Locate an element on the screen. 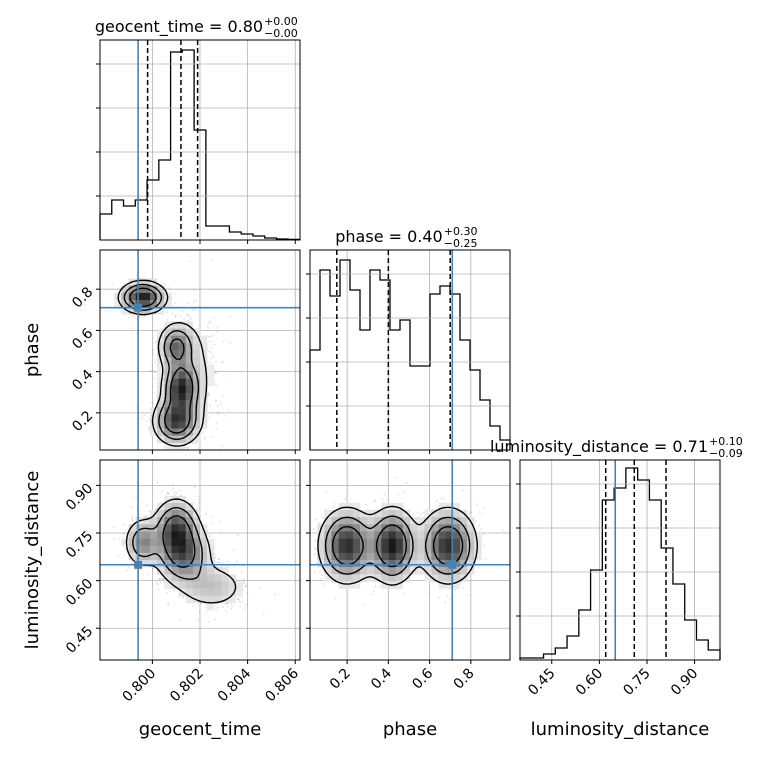 This screenshot has width=760, height=764. hist-panel-phase-title: phase = 0.40 is located at coordinates (388, 236).